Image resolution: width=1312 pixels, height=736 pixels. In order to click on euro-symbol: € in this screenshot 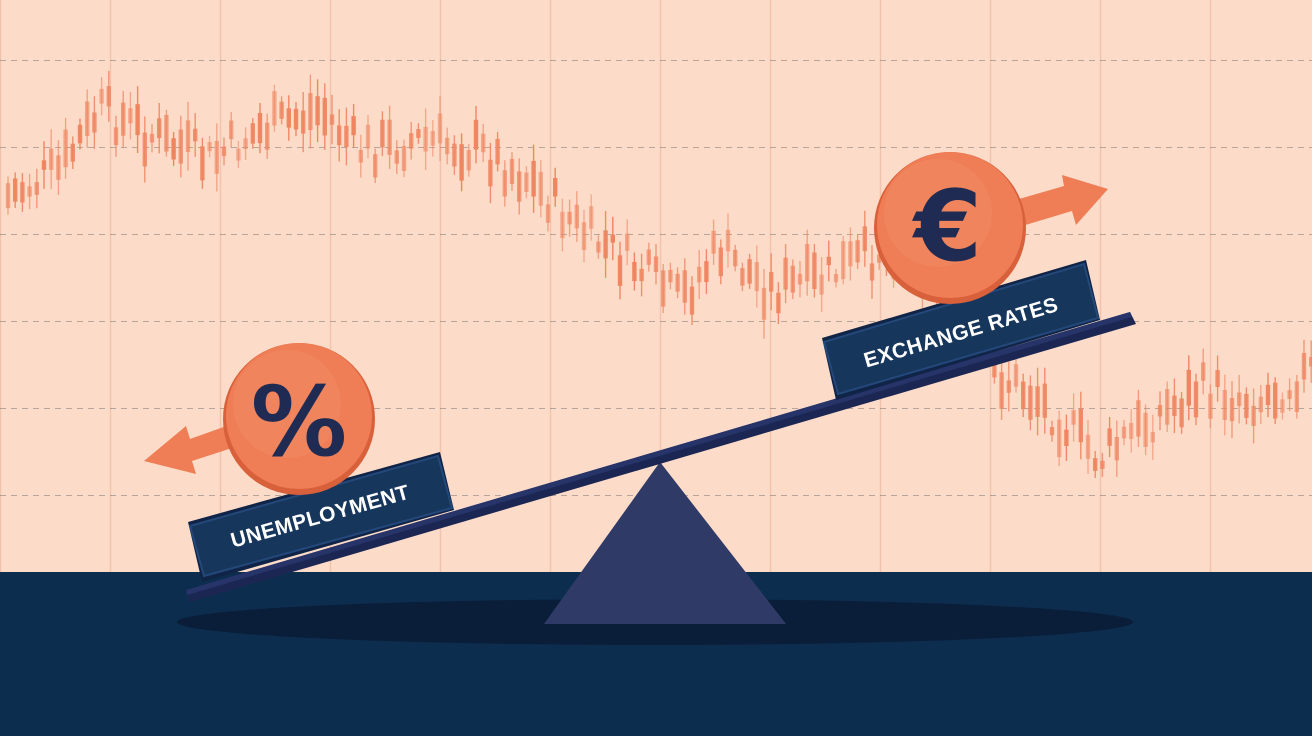, I will do `click(947, 227)`.